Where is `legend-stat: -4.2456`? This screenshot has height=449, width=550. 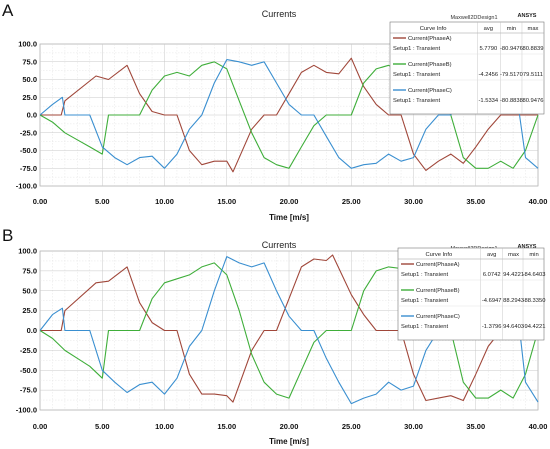 legend-stat: -4.2456 is located at coordinates (488, 75).